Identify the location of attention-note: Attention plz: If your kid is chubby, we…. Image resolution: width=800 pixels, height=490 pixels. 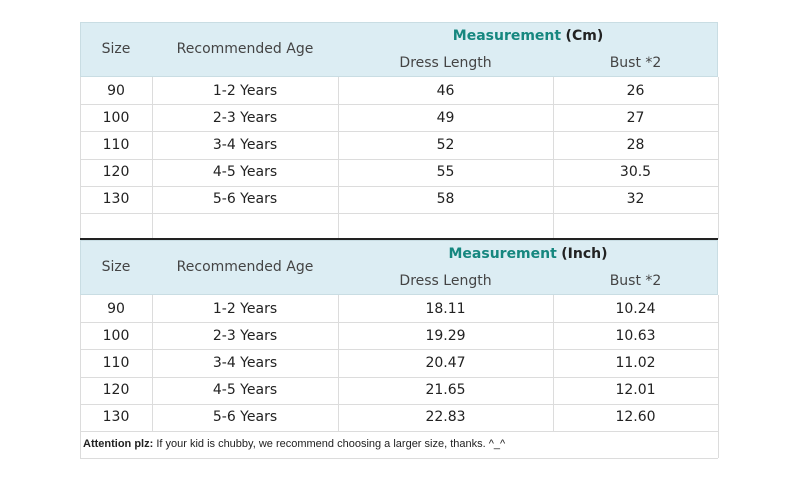
(294, 444).